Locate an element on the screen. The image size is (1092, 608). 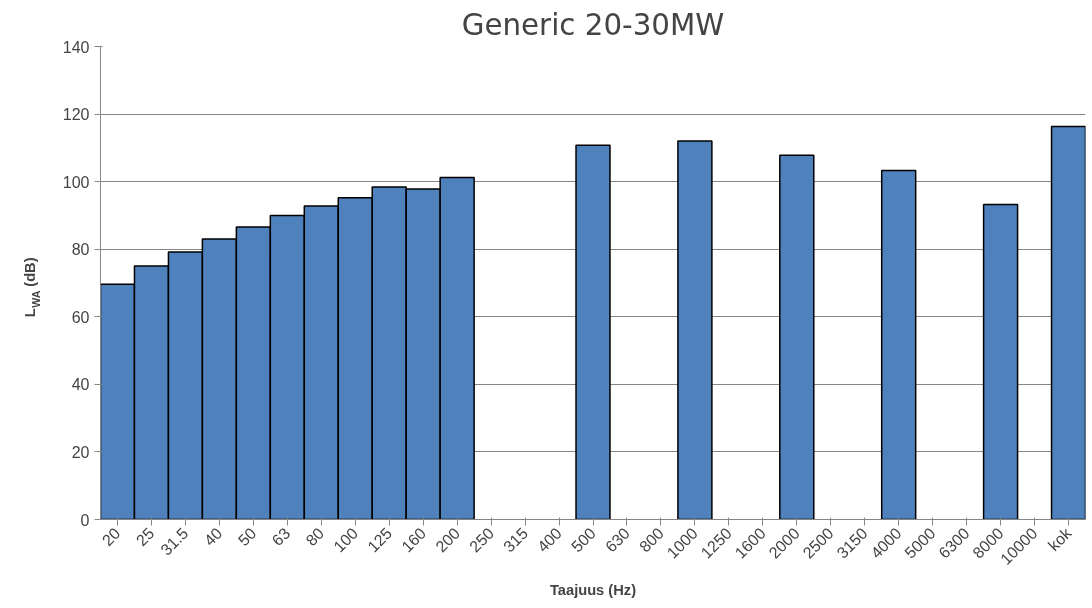
x-tick-label: 200 is located at coordinates (448, 540).